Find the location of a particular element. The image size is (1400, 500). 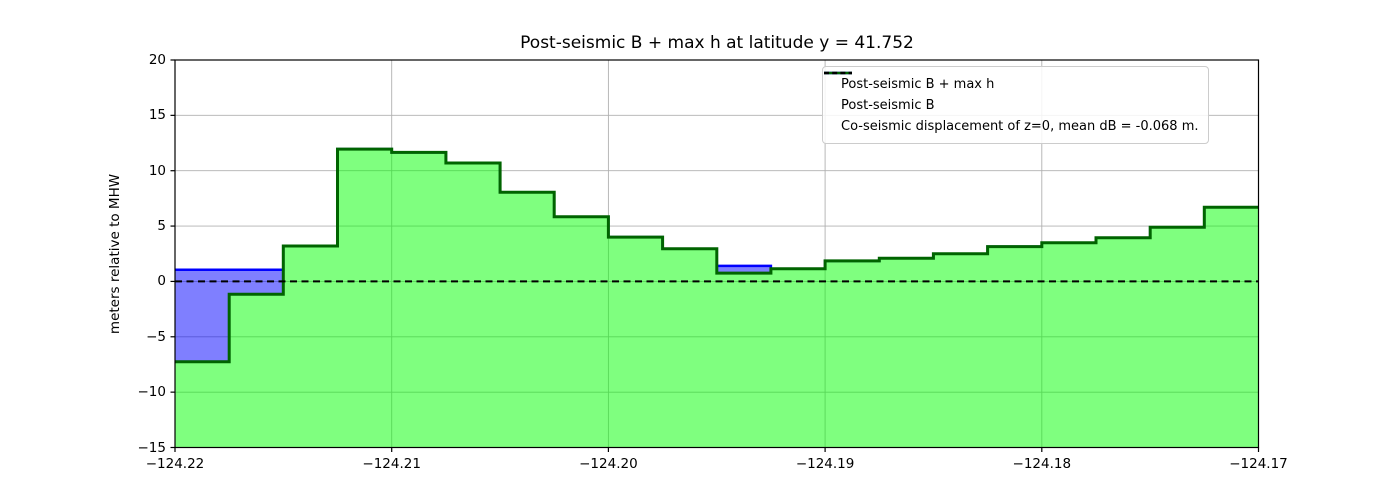

legend-entry-label: Post-seismic B + max h is located at coordinates (918, 84).